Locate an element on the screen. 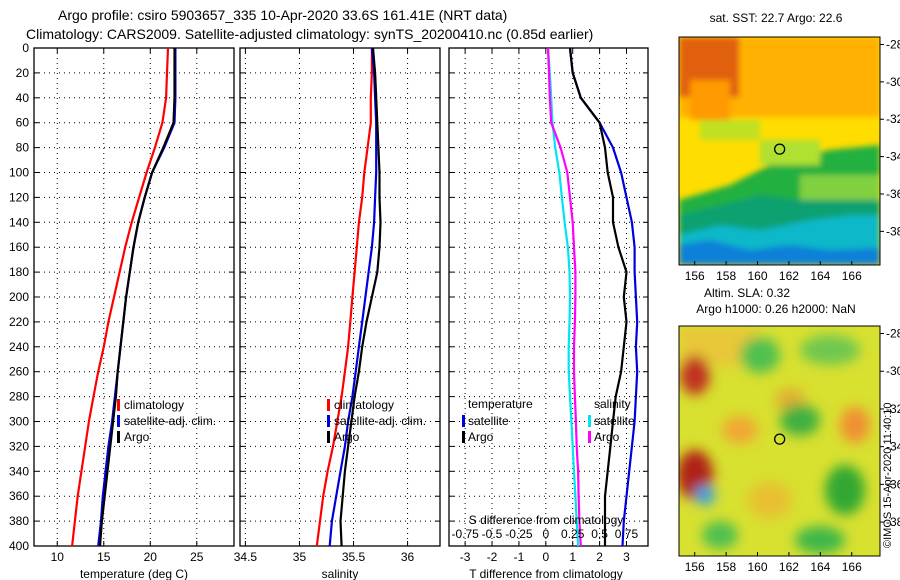 This screenshot has width=900, height=580. temperature-tick-labels: 10 15 20 25 is located at coordinates (127, 557).